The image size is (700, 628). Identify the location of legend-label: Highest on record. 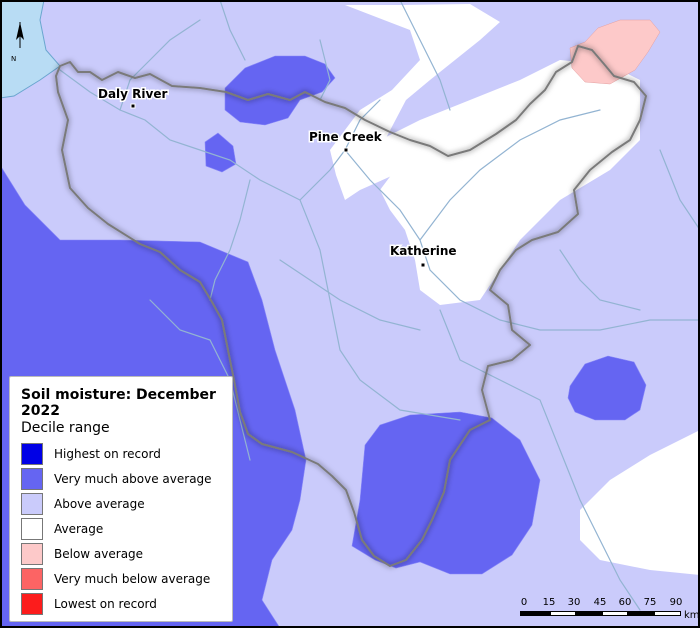
(107, 453).